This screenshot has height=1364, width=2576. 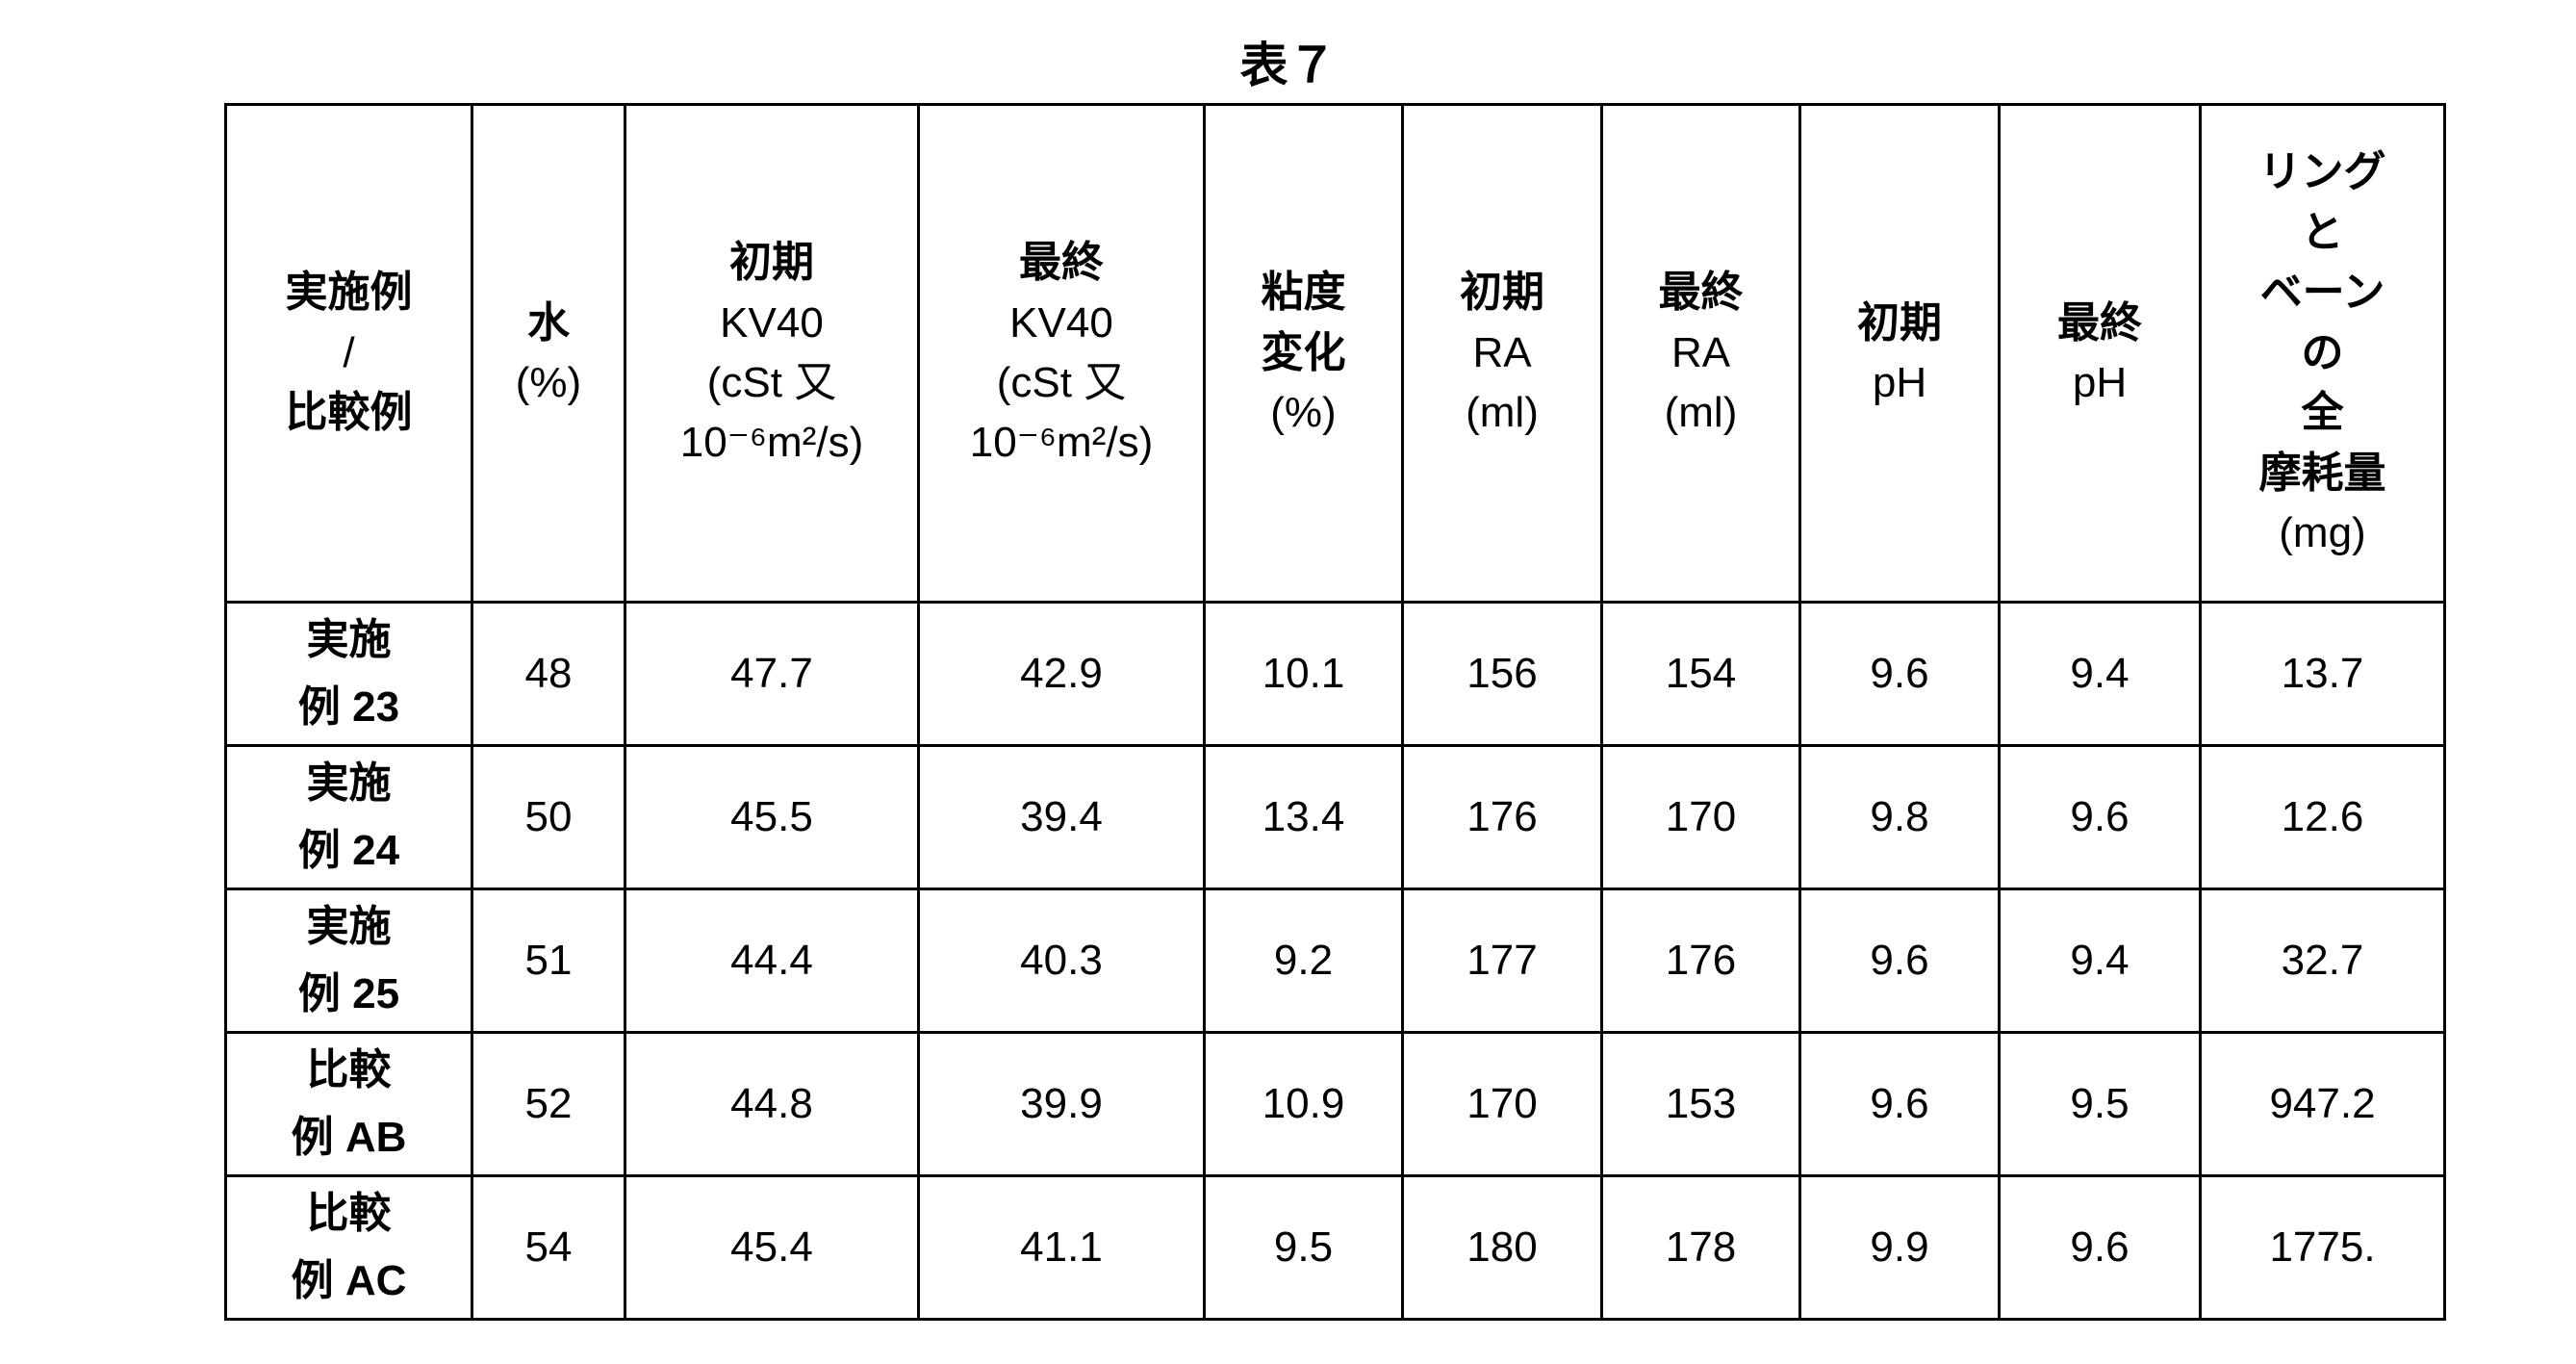 I want to click on row-label-line: 例 AC, so click(x=349, y=1281).